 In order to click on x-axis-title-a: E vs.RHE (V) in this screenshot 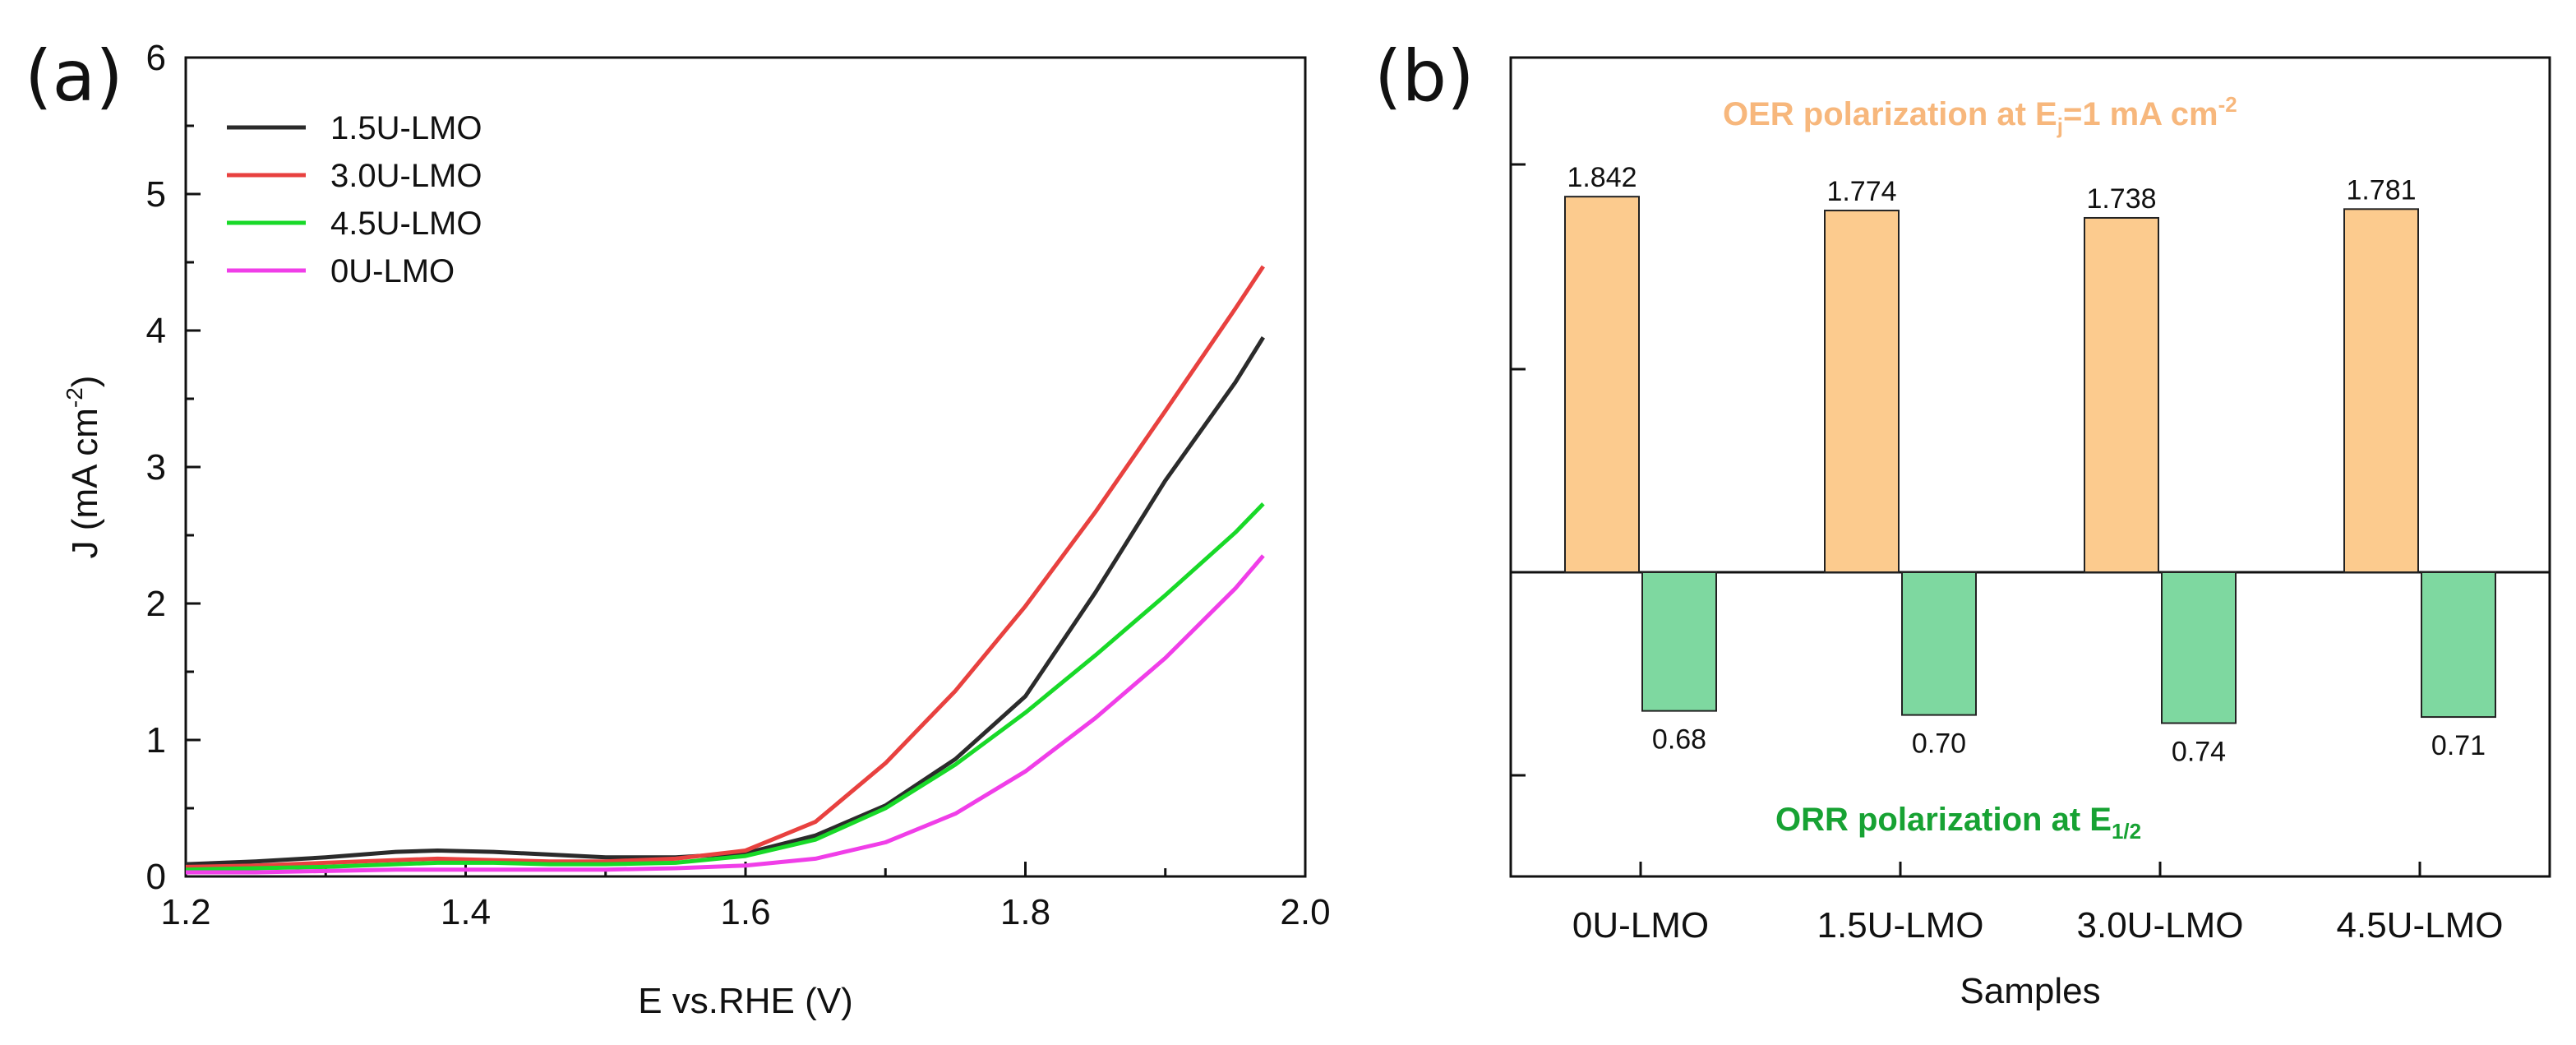, I will do `click(746, 1001)`.